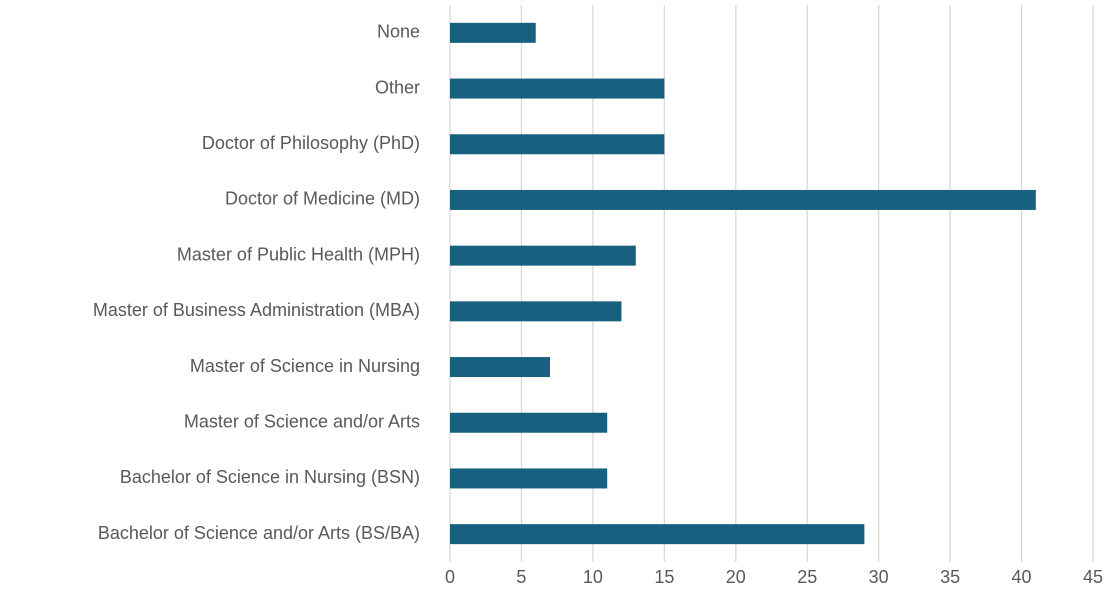 This screenshot has width=1107, height=609. Describe the element at coordinates (322, 199) in the screenshot. I see `y-tick-label: Doctor of Medicine (MD)` at that location.